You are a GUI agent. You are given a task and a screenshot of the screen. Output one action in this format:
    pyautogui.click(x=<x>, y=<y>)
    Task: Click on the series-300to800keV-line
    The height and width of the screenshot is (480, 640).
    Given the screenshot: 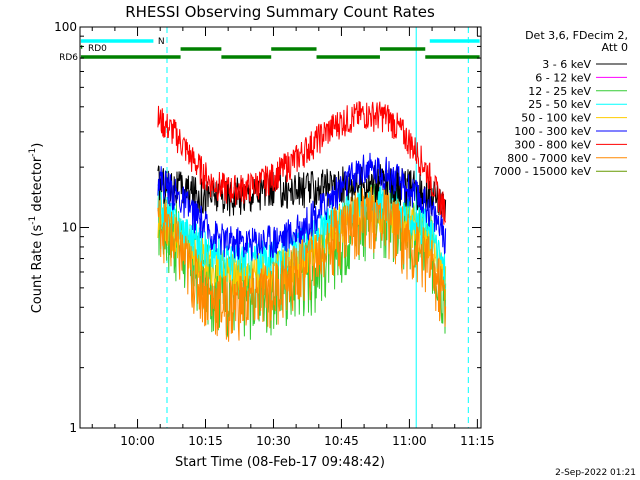 What is the action you would take?
    pyautogui.click(x=302, y=163)
    